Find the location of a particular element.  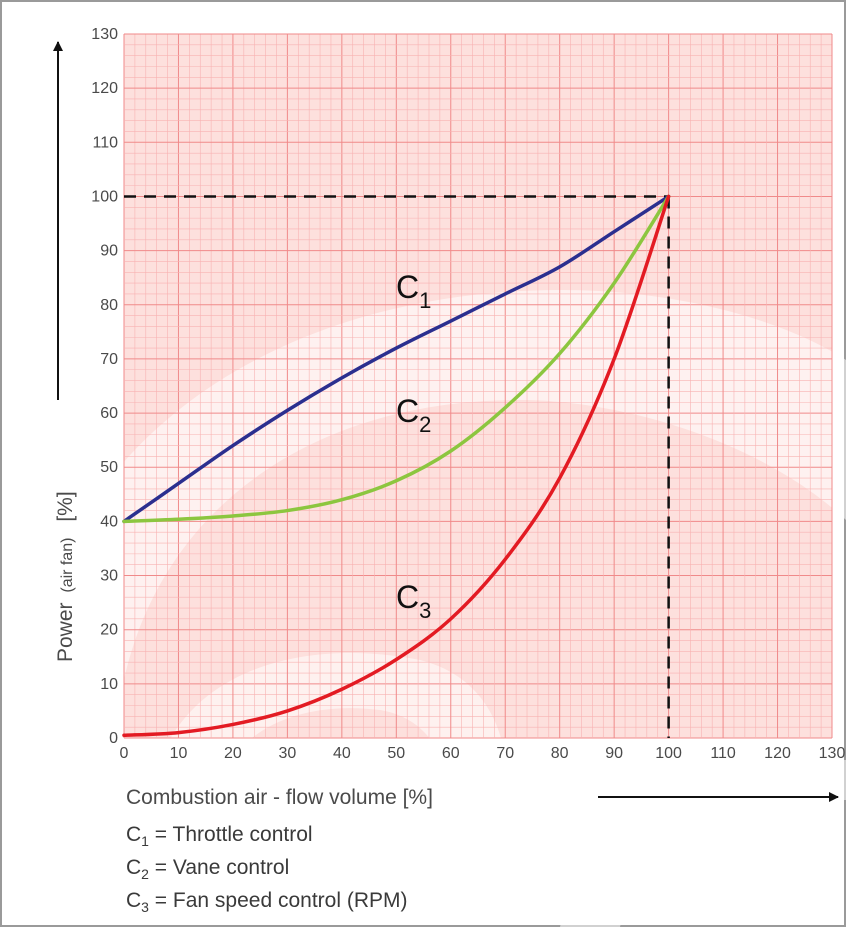

y-tick-label: 100 is located at coordinates (104, 196).